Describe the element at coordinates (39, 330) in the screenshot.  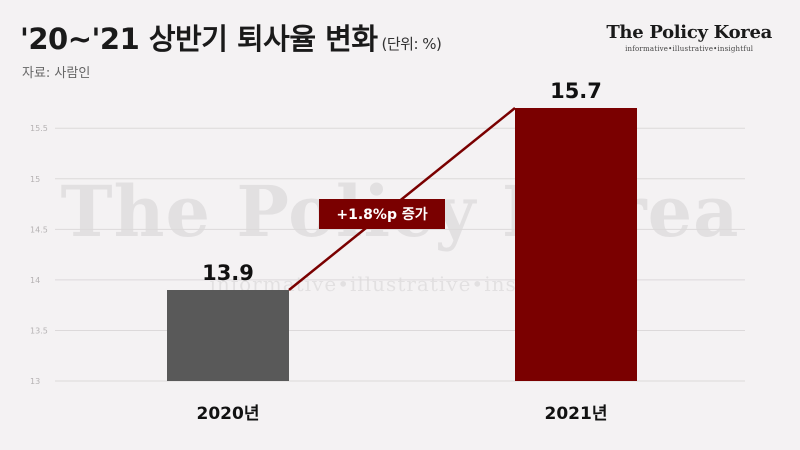
I see `y-tick-label: 13.5` at that location.